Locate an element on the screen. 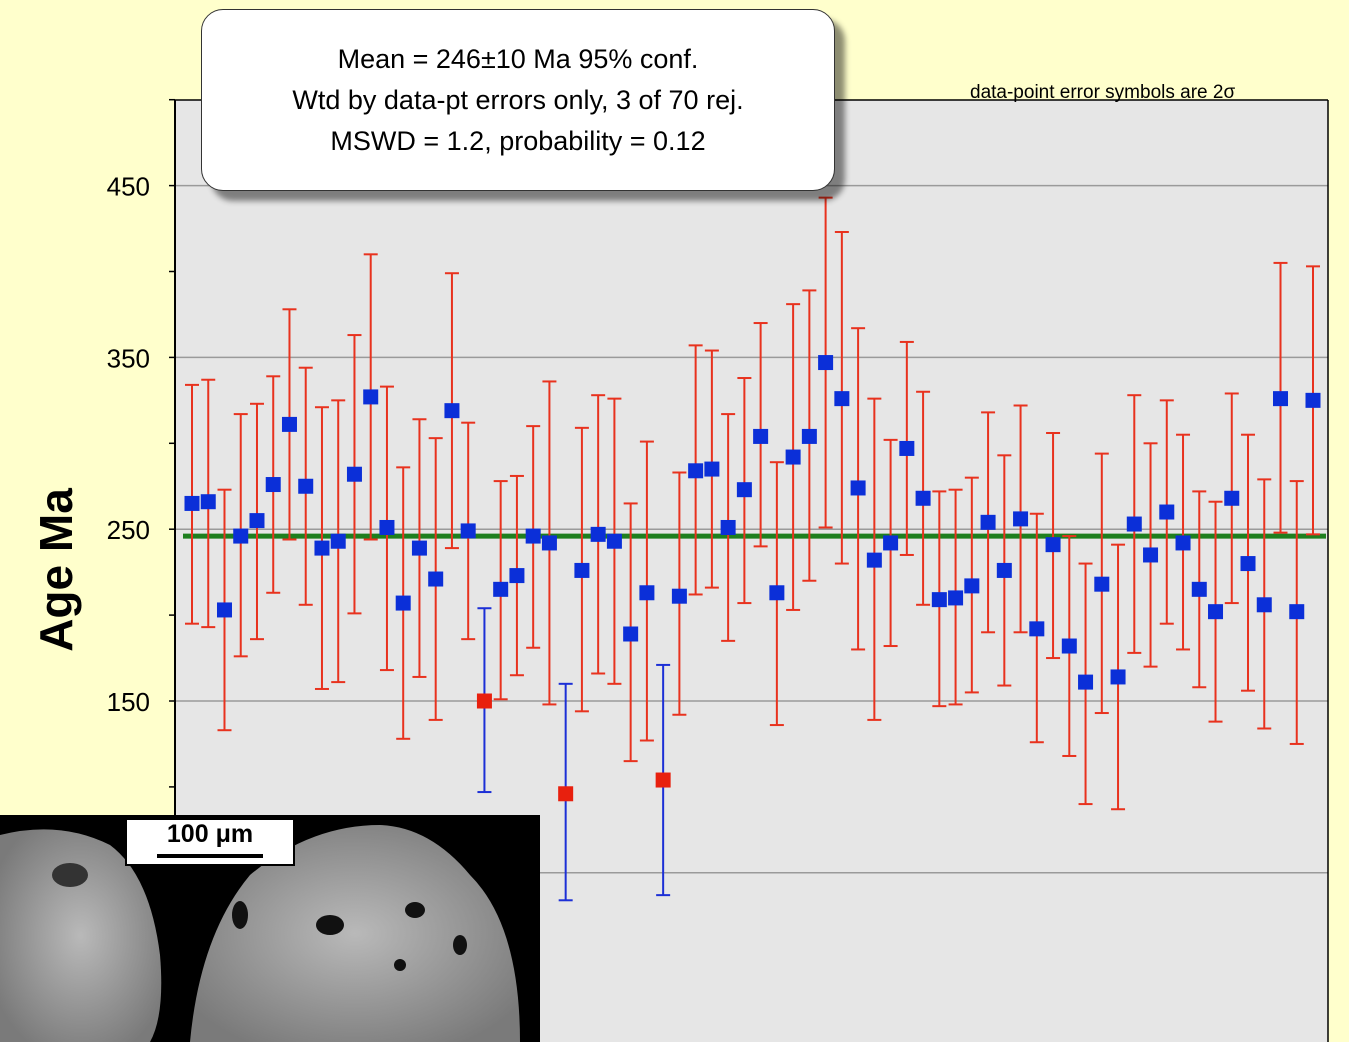 Image resolution: width=1349 pixels, height=1042 pixels. stats-weighting: Wtd by data-pt errors only, 3 of 70 rej. is located at coordinates (518, 99).